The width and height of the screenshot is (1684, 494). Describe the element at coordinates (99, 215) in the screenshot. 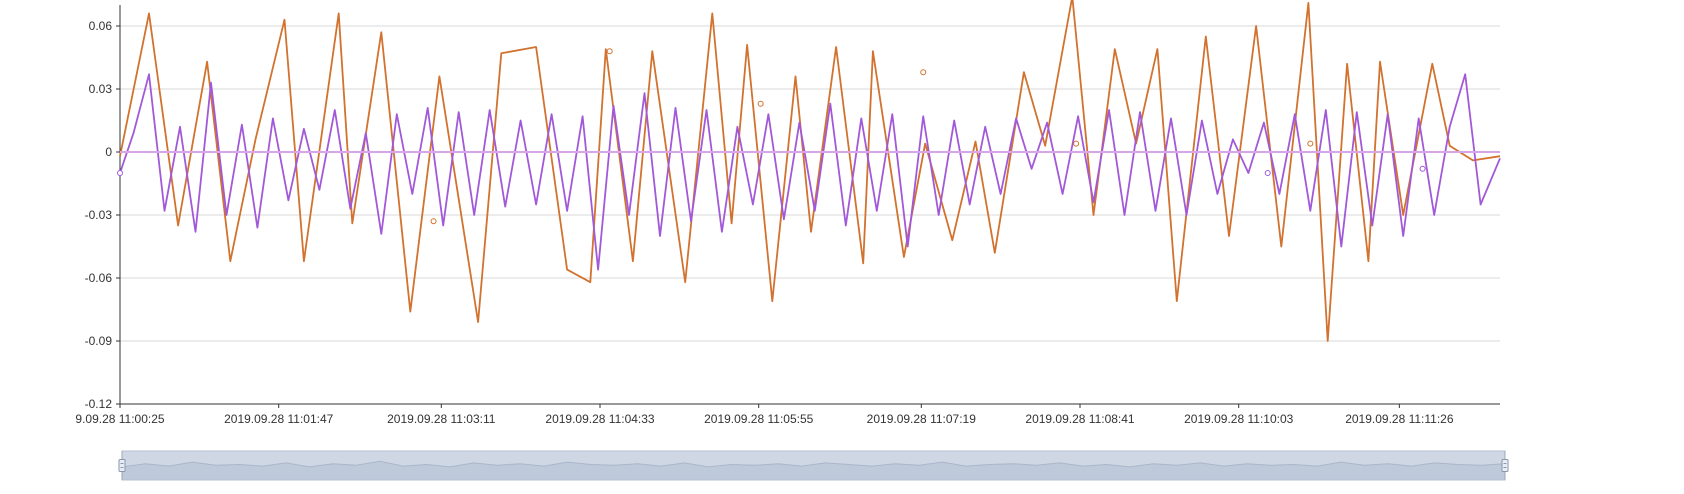

I see `y-tick-label: -0.03` at that location.